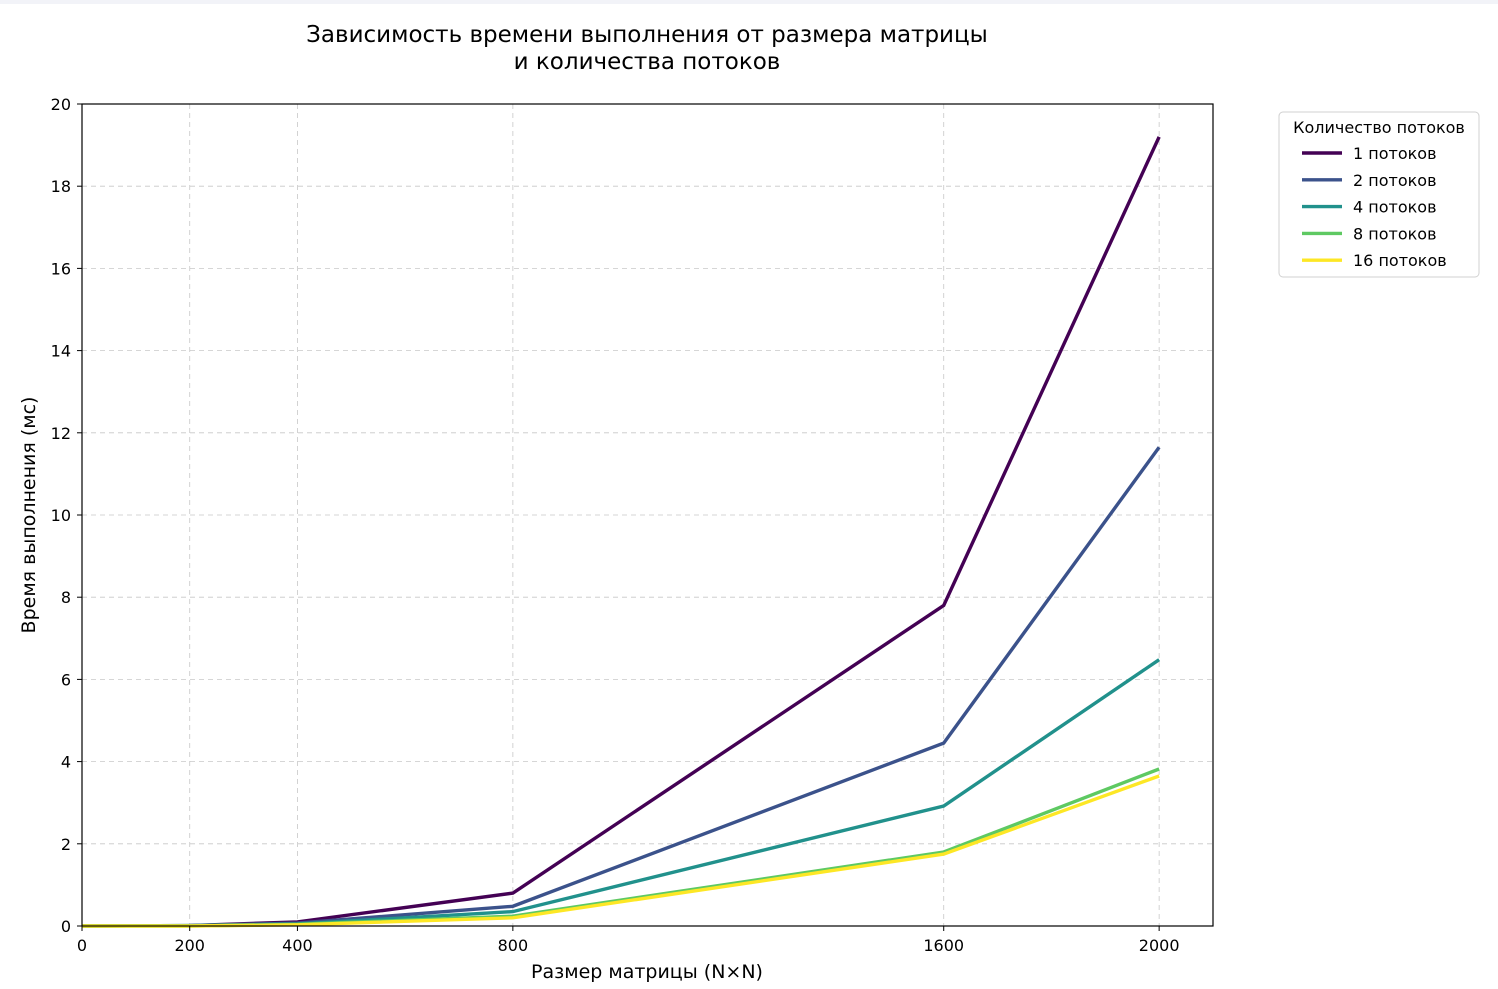 Image resolution: width=1498 pixels, height=989 pixels. I want to click on legend-entry-label: 16 потоков, so click(1400, 260).